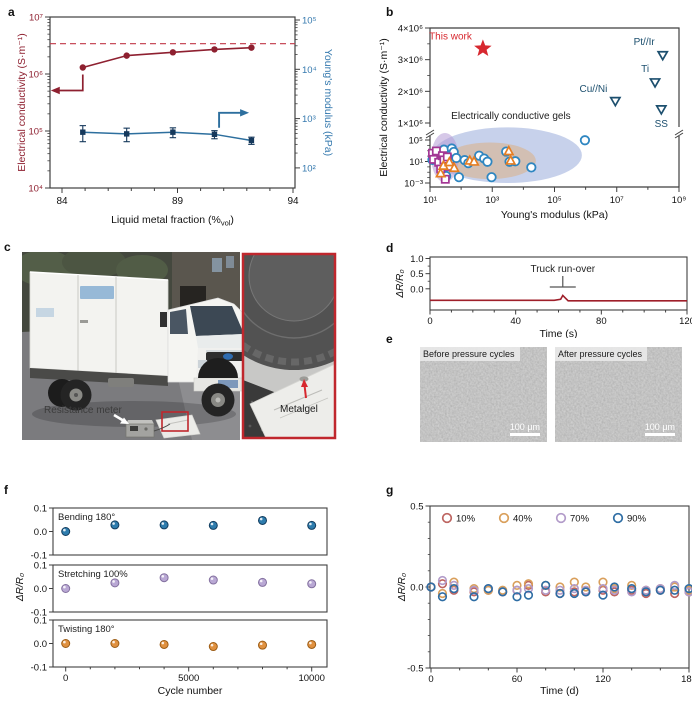 Image resolution: width=692 pixels, height=701 pixels. Describe the element at coordinates (686, 679) in the screenshot. I see `svg-text: 180` at that location.